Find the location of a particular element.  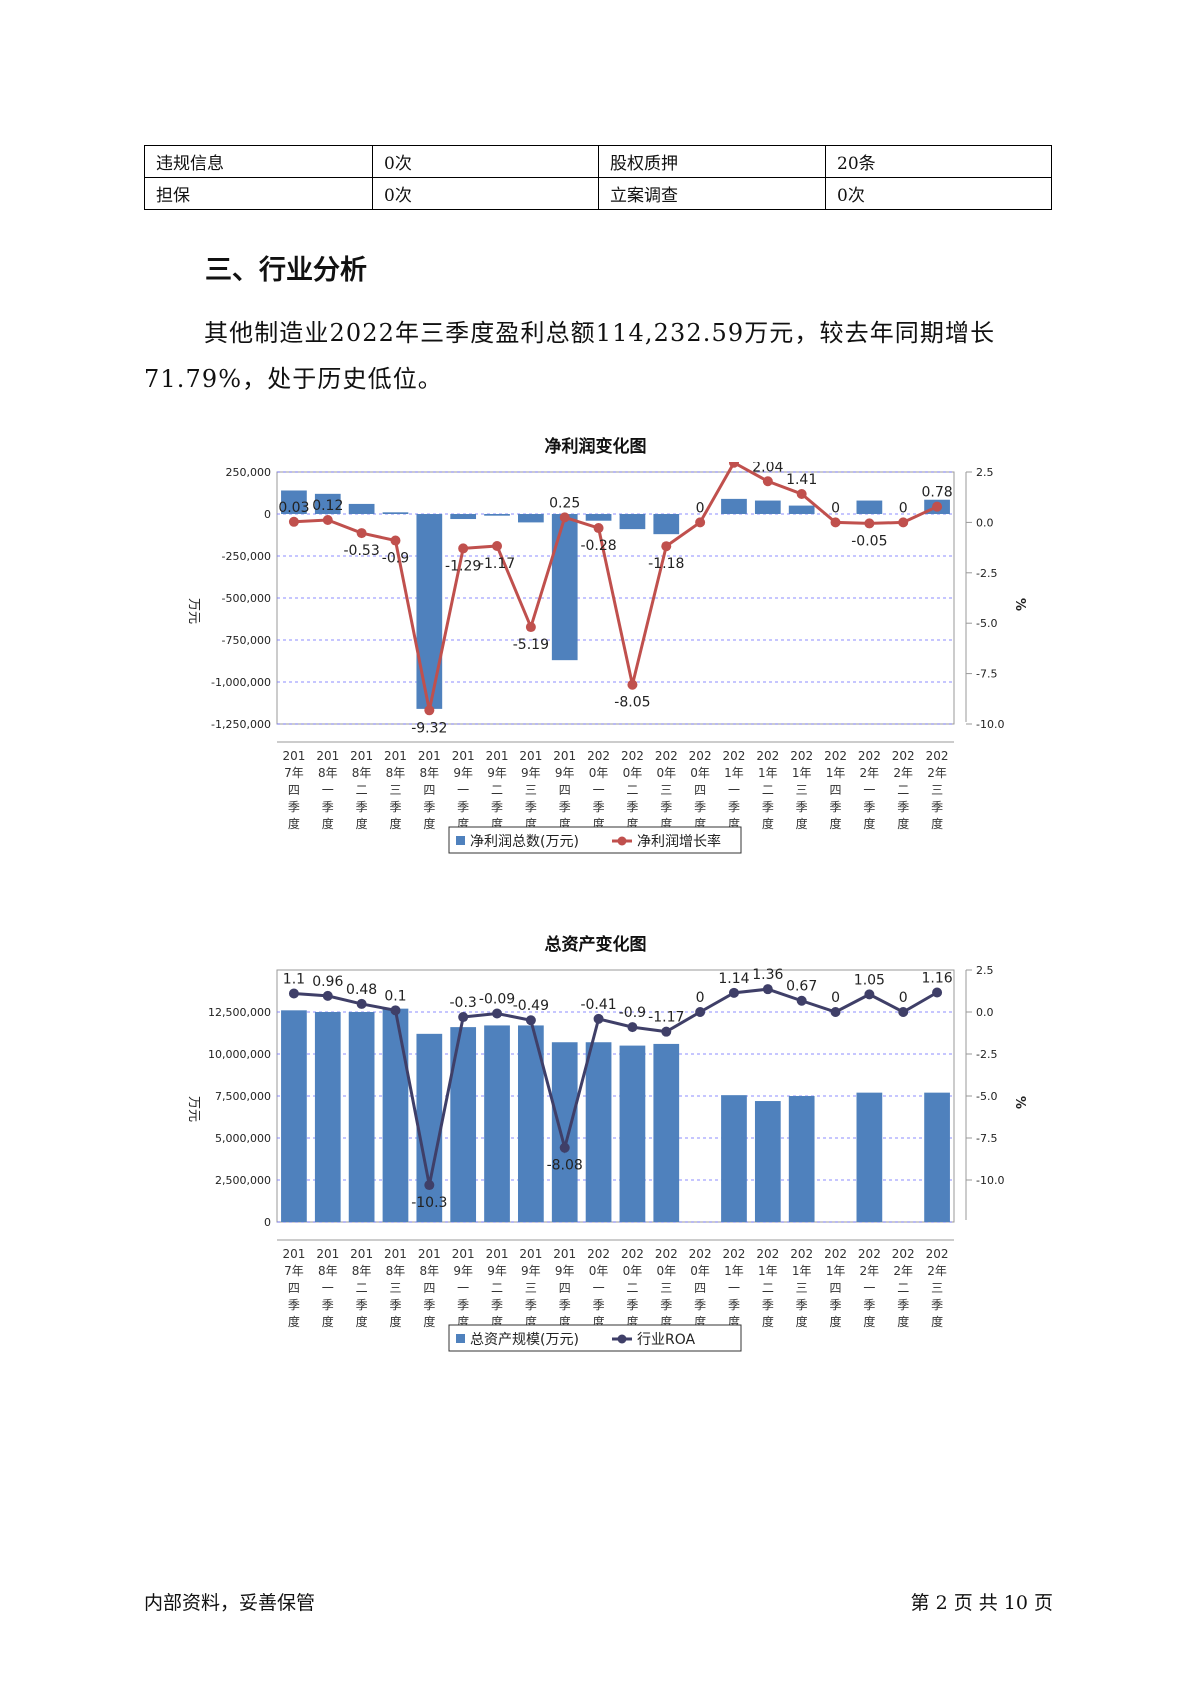

table-cell: 立案调查 is located at coordinates (712, 193).